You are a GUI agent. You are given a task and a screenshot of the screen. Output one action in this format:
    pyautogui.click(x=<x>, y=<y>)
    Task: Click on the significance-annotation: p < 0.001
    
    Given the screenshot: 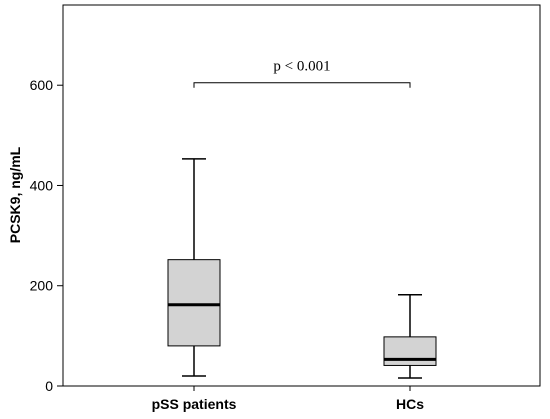 What is the action you would take?
    pyautogui.click(x=302, y=73)
    